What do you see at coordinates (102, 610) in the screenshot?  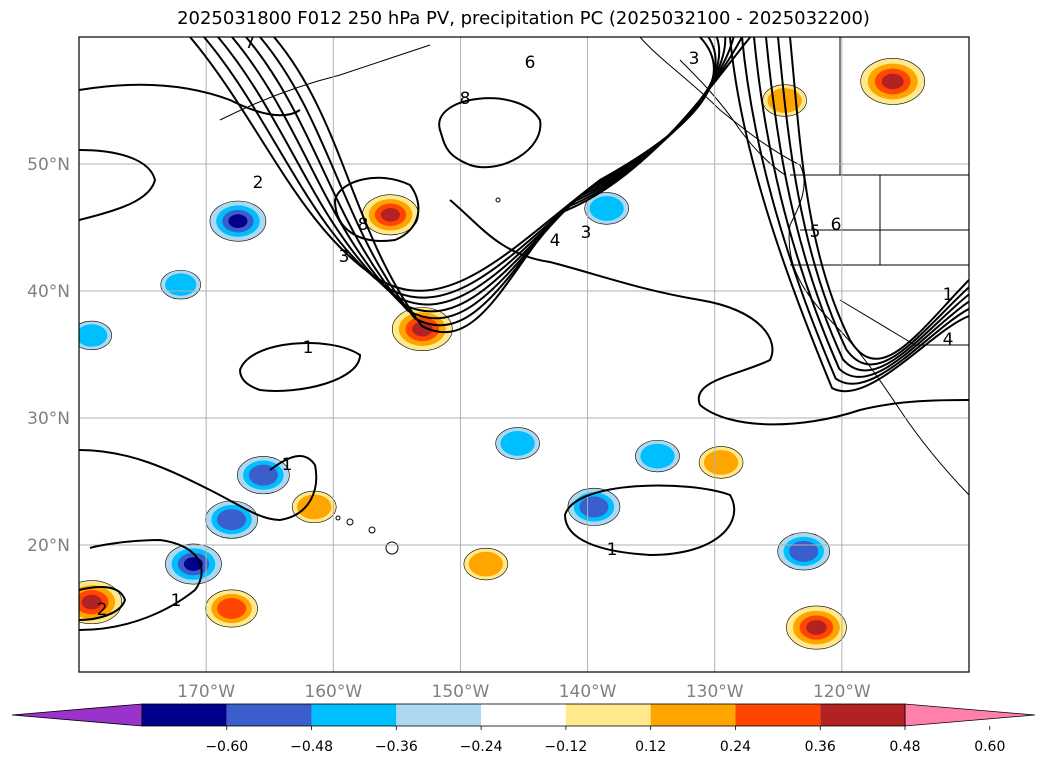 I see `contour-label-5: 2` at bounding box center [102, 610].